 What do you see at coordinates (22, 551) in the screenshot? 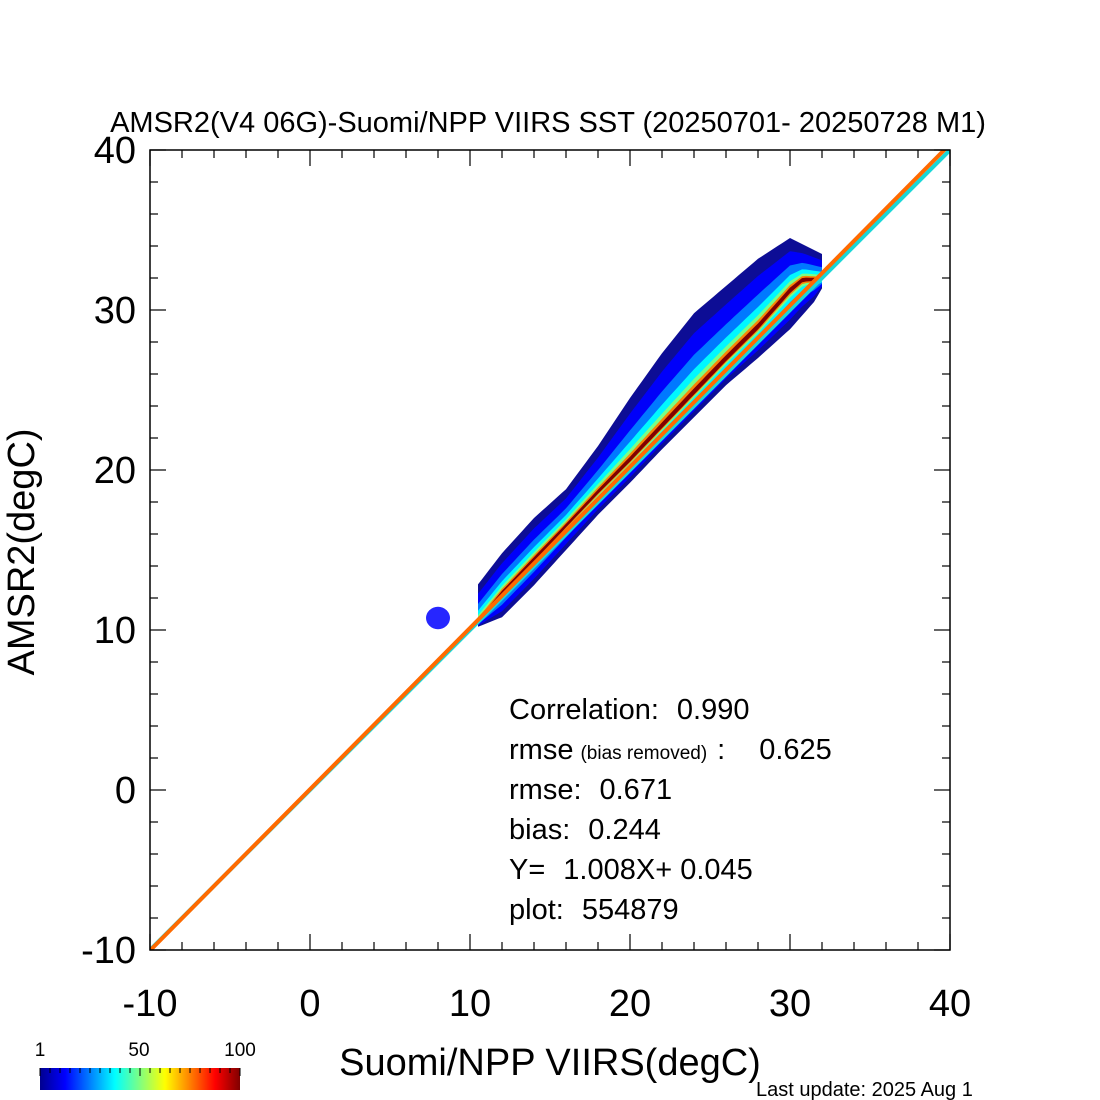
I see `y-axis-label: AMSR2(degC)` at bounding box center [22, 551].